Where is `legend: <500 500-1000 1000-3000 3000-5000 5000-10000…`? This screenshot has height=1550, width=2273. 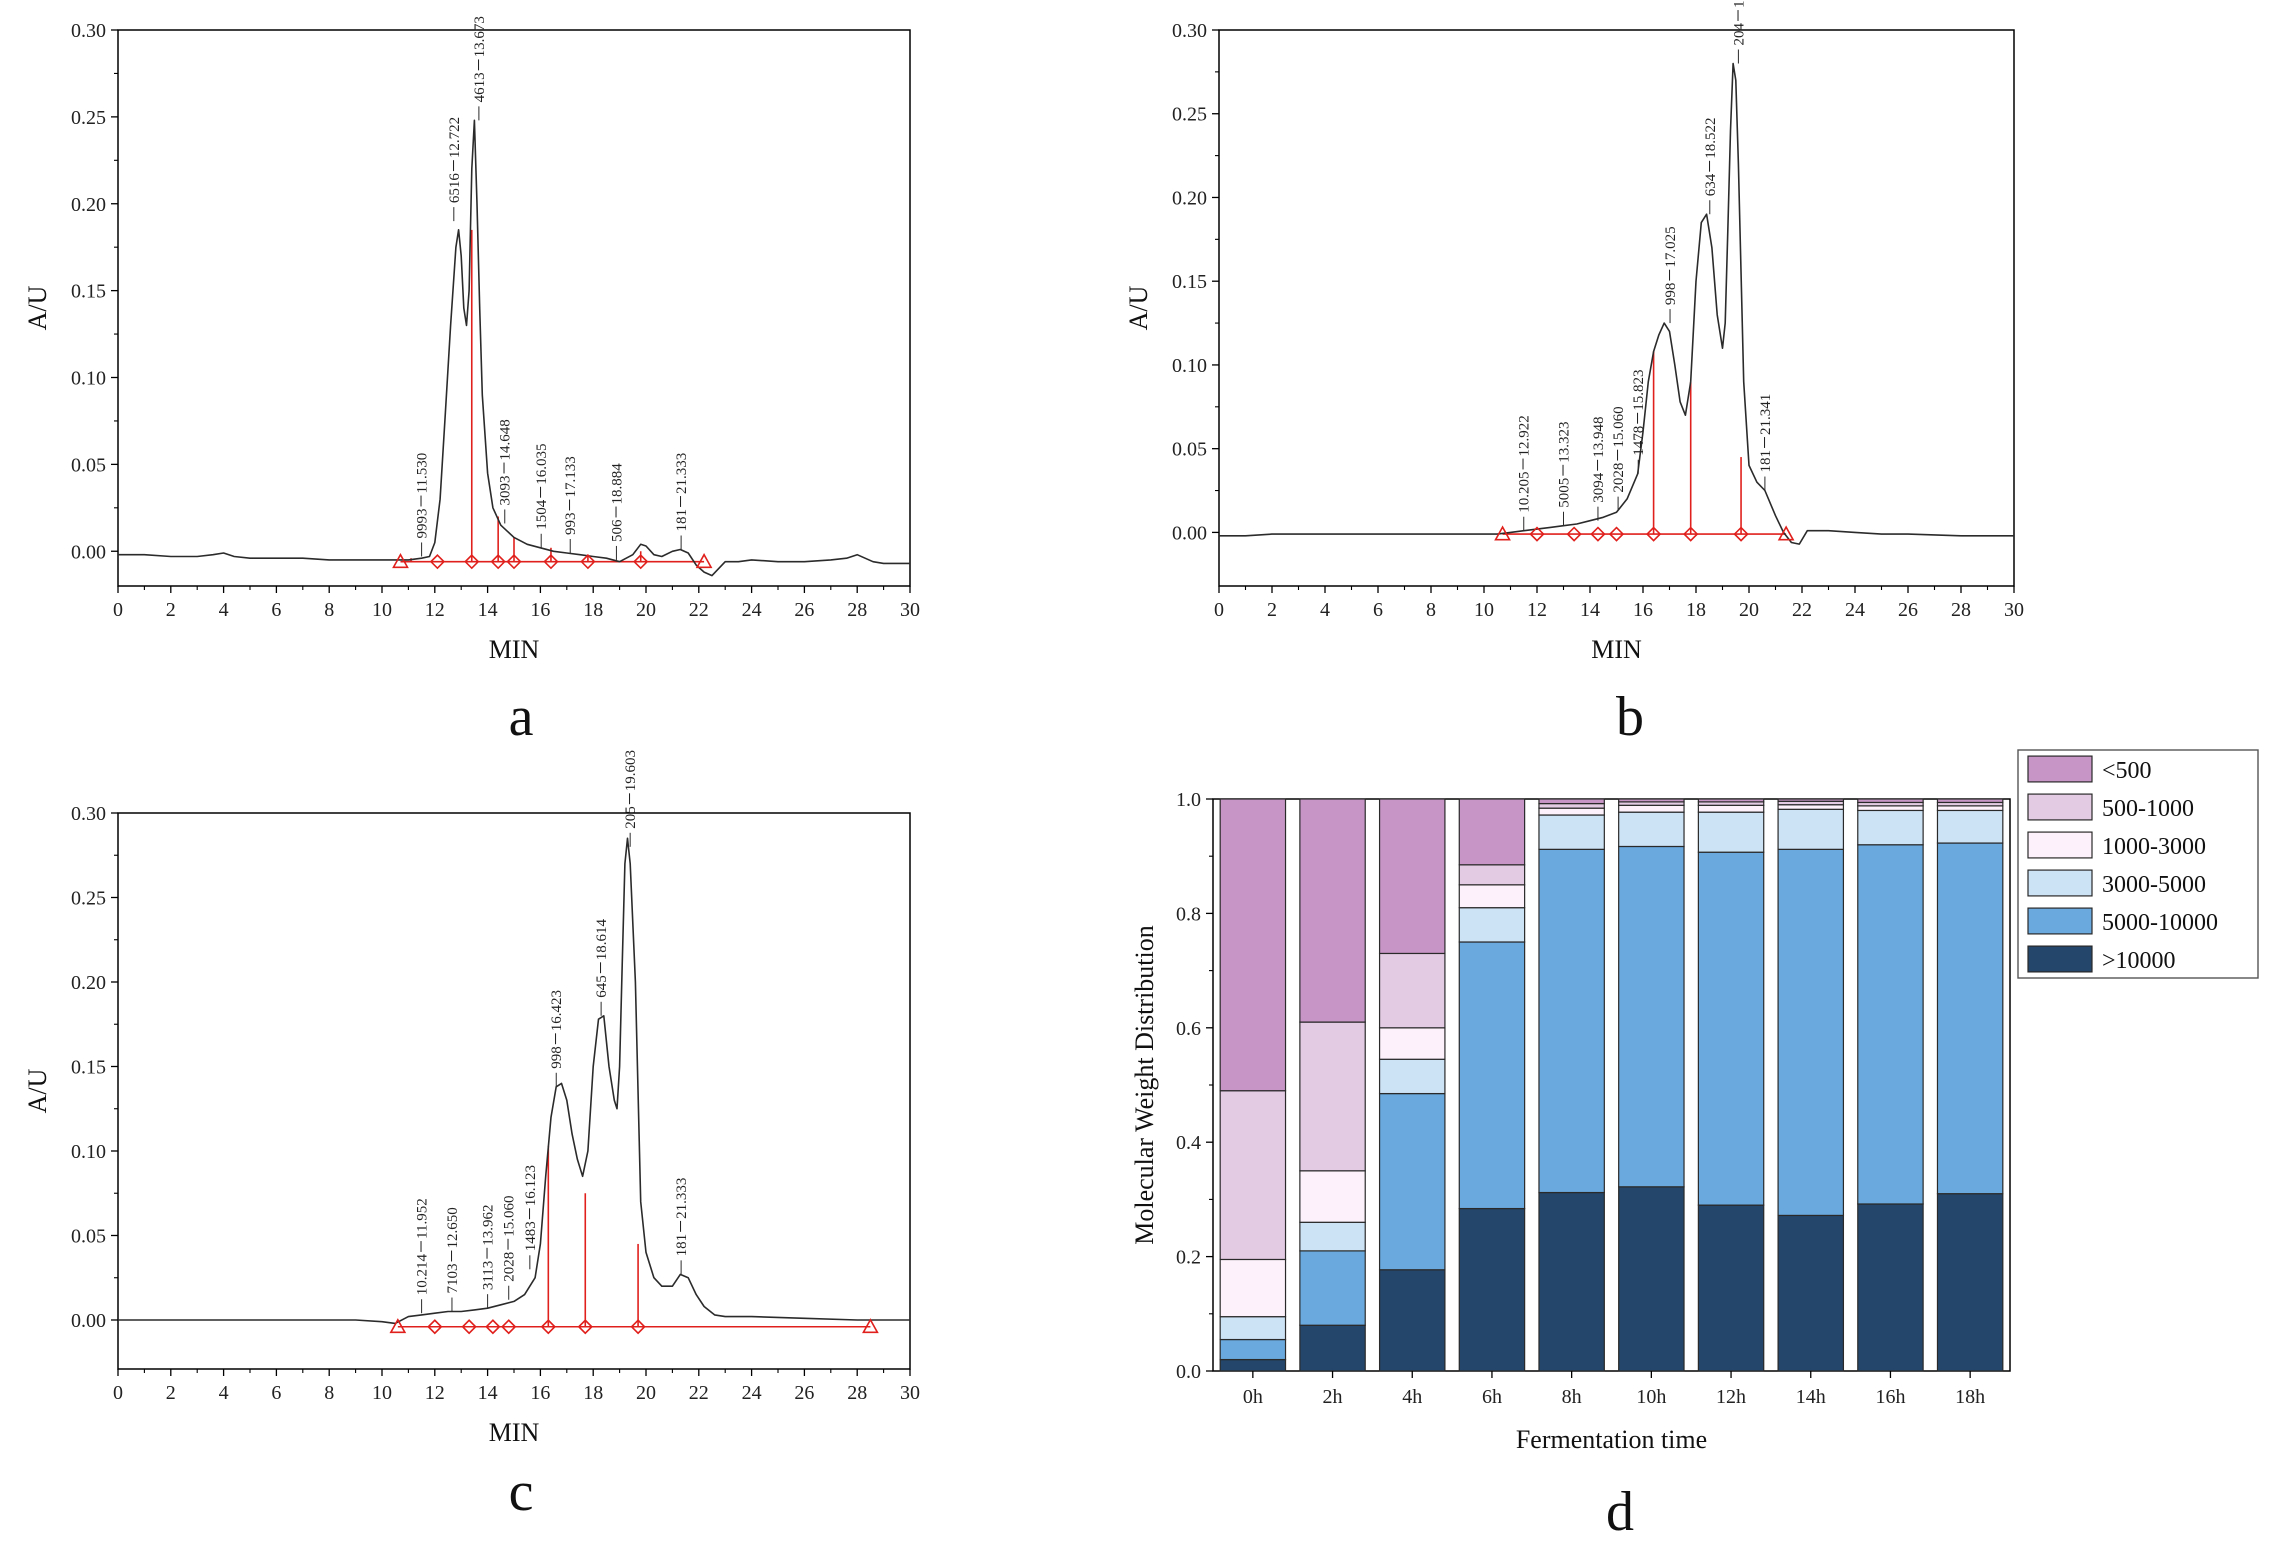 legend: <500 500-1000 1000-3000 3000-5000 5000-10000… is located at coordinates (2138, 864).